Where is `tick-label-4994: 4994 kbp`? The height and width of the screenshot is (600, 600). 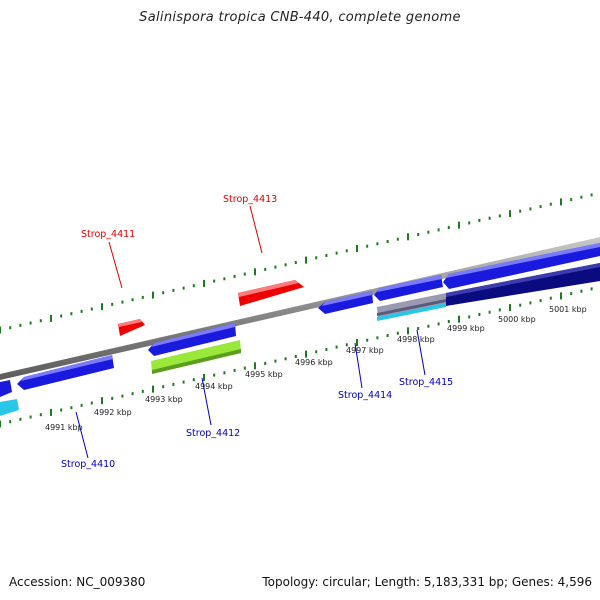 tick-label-4994: 4994 kbp is located at coordinates (214, 386).